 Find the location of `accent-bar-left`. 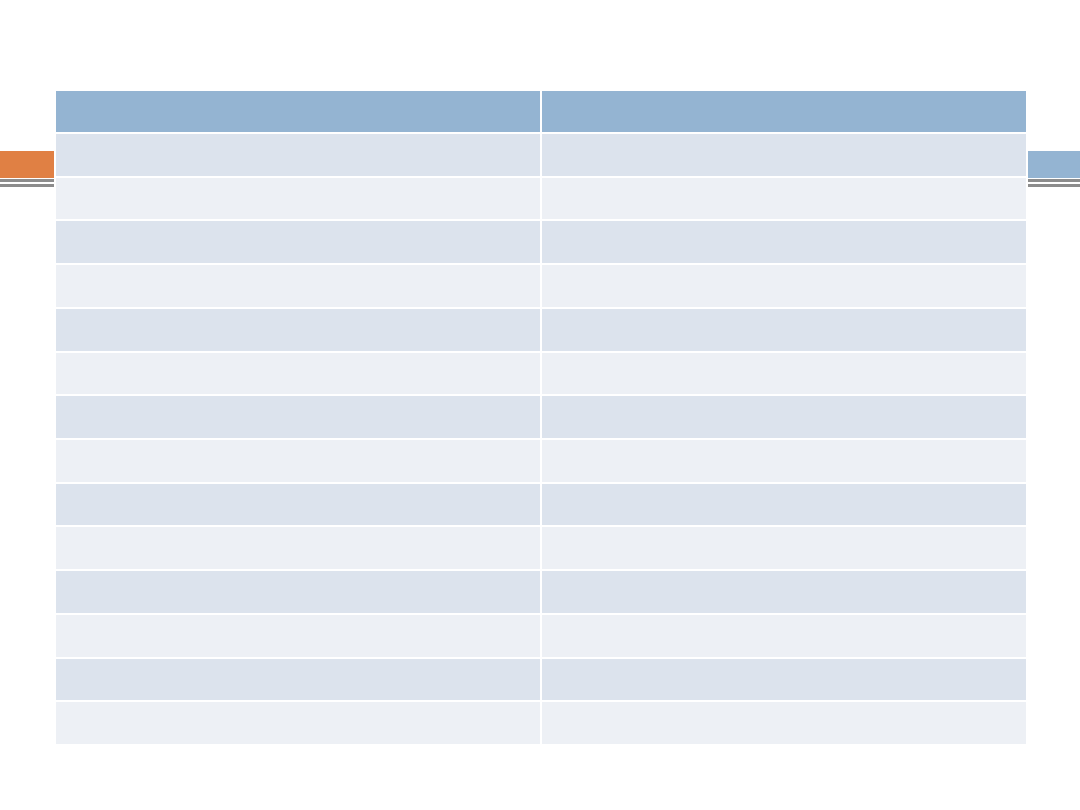

accent-bar-left is located at coordinates (27, 164).